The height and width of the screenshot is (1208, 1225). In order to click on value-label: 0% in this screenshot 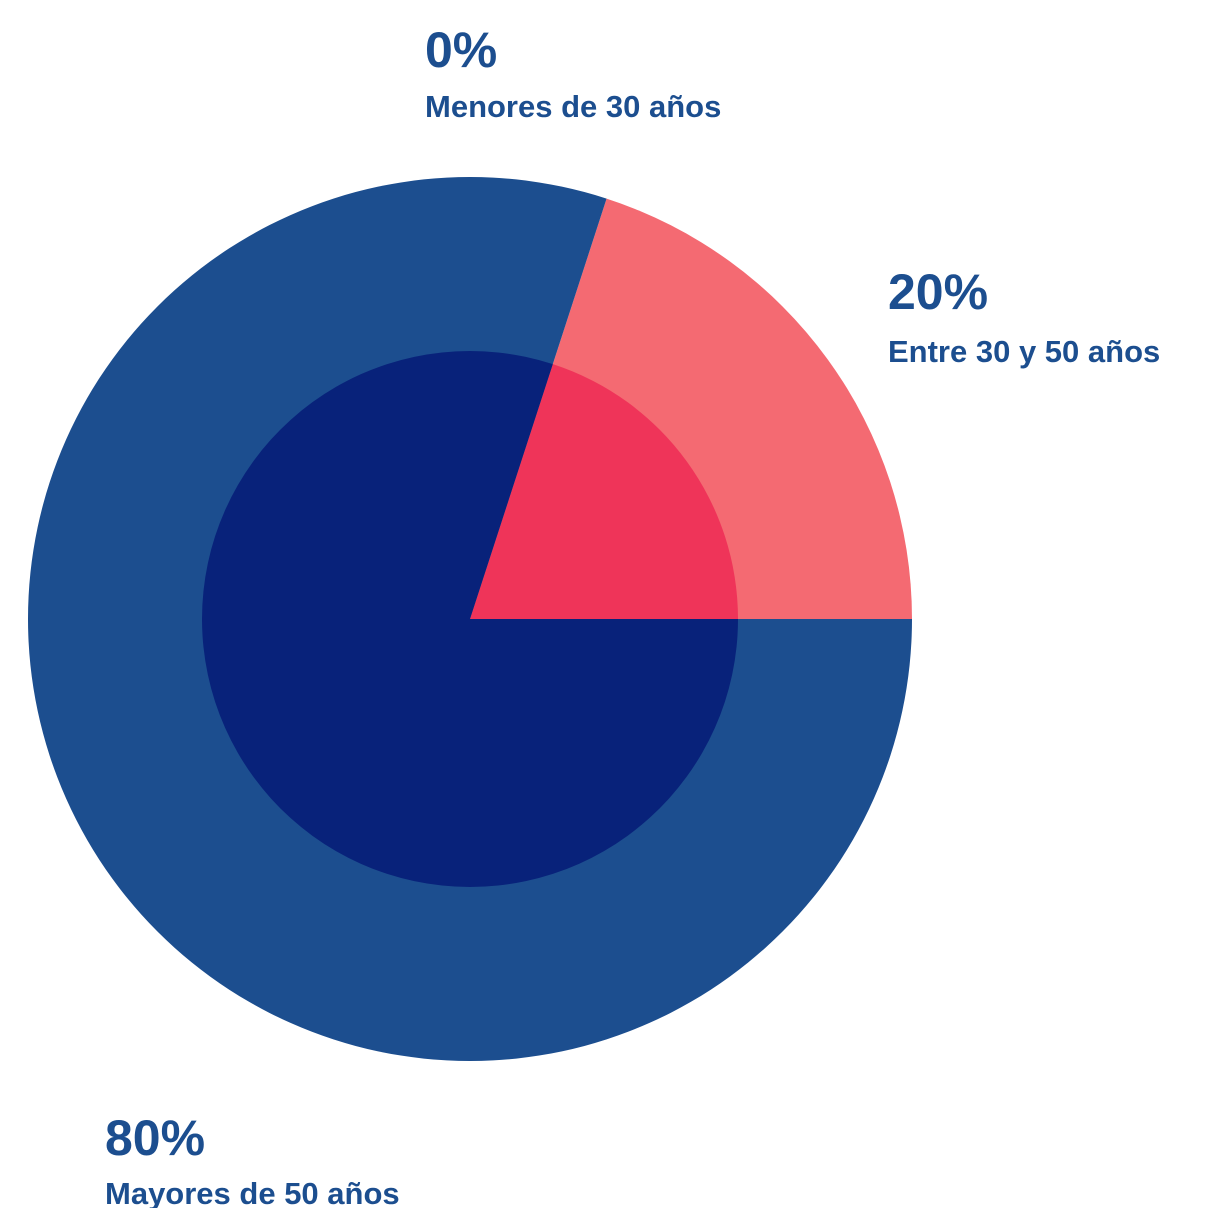, I will do `click(461, 50)`.